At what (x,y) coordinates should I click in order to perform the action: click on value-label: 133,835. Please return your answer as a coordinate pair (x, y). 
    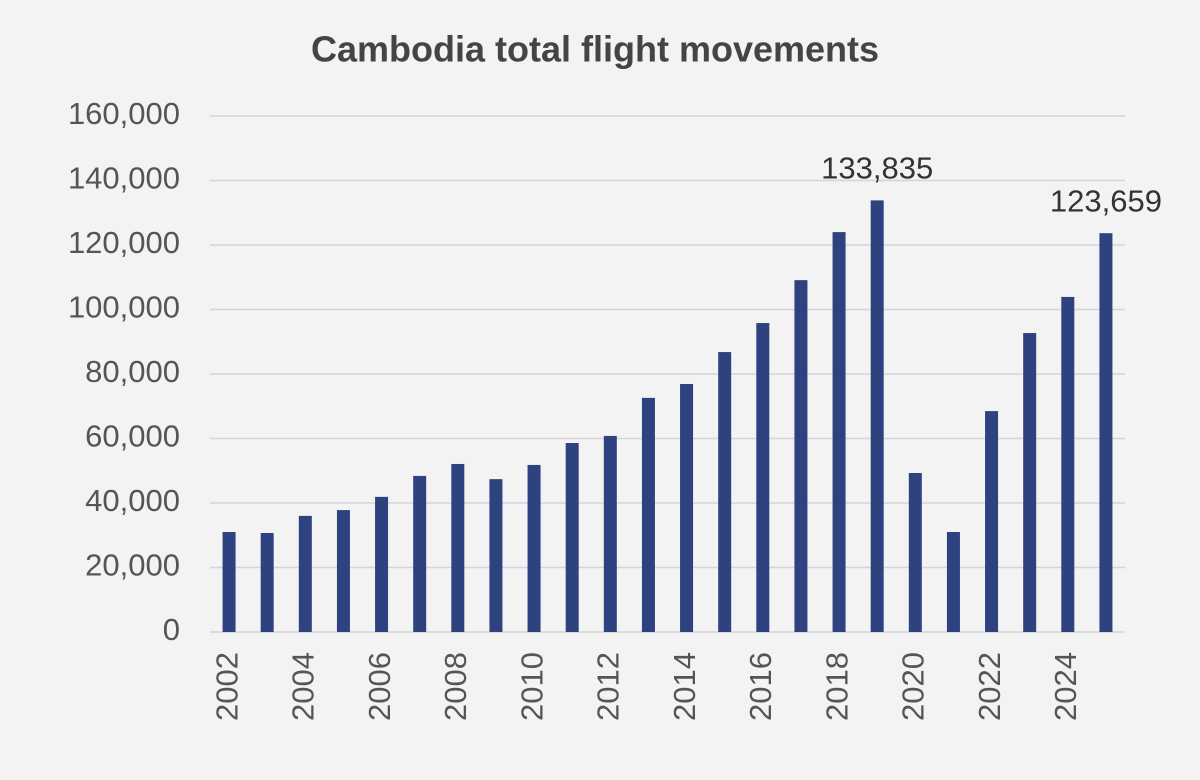
    Looking at the image, I should click on (877, 168).